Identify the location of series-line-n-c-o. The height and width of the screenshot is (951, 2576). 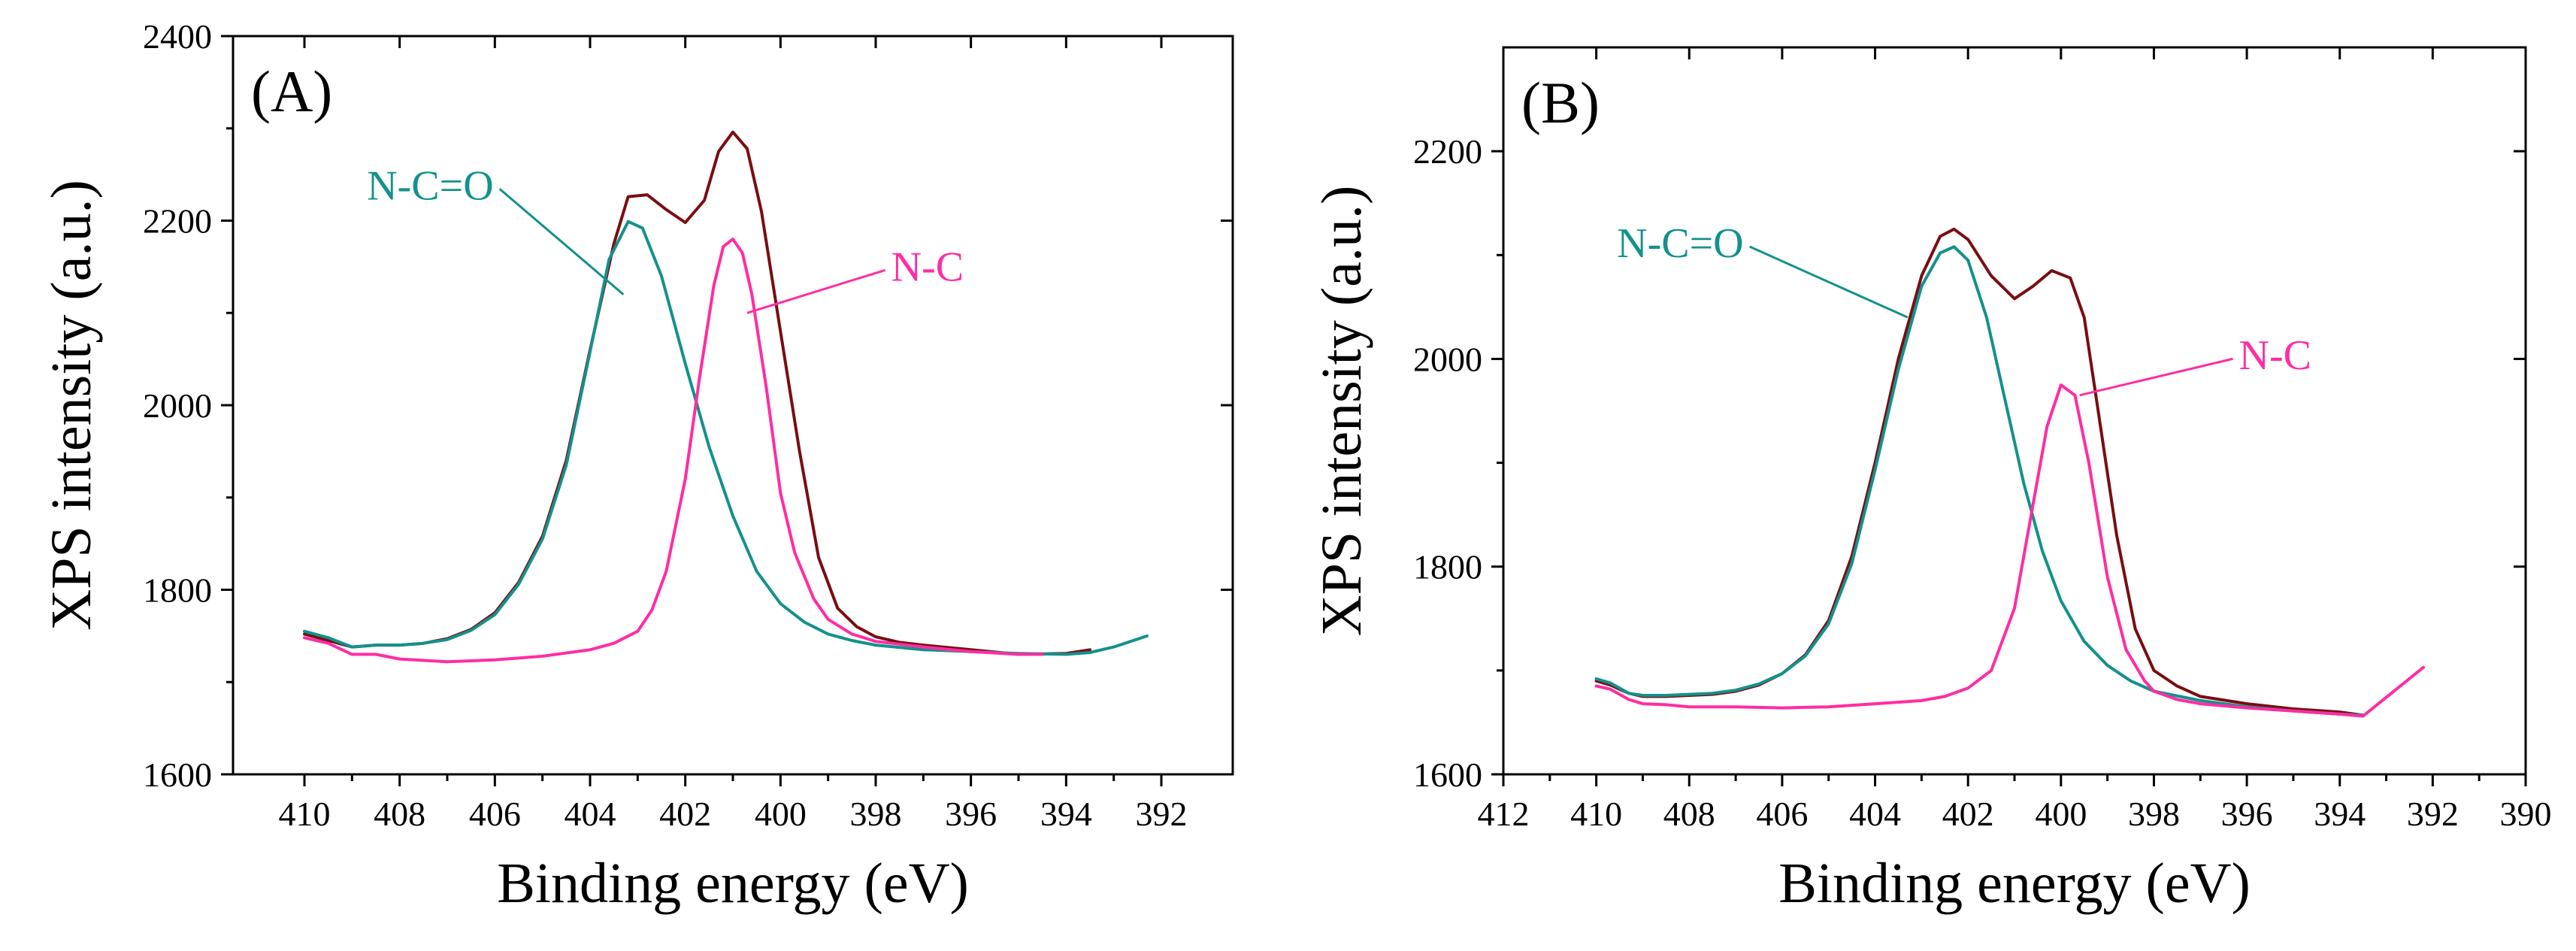
(1979, 481).